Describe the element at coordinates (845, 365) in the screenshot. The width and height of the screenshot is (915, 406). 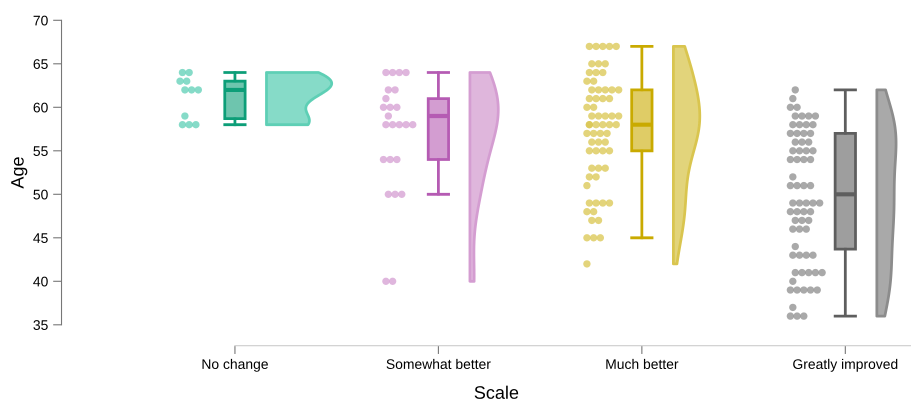
I see `x-tick-label: Greatly improved` at that location.